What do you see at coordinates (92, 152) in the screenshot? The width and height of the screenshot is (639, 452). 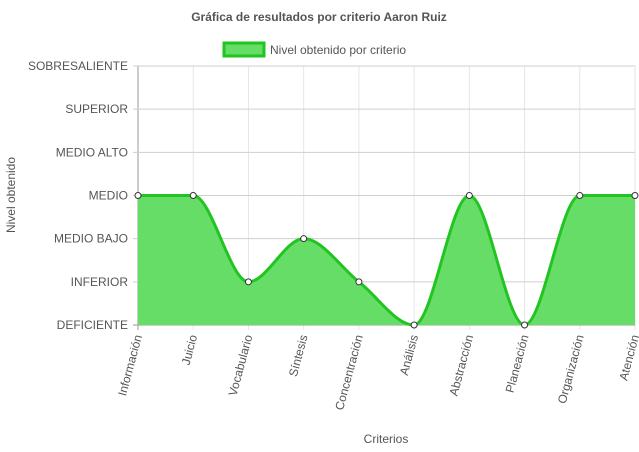 I see `y-tick-label: MEDIO ALTO` at bounding box center [92, 152].